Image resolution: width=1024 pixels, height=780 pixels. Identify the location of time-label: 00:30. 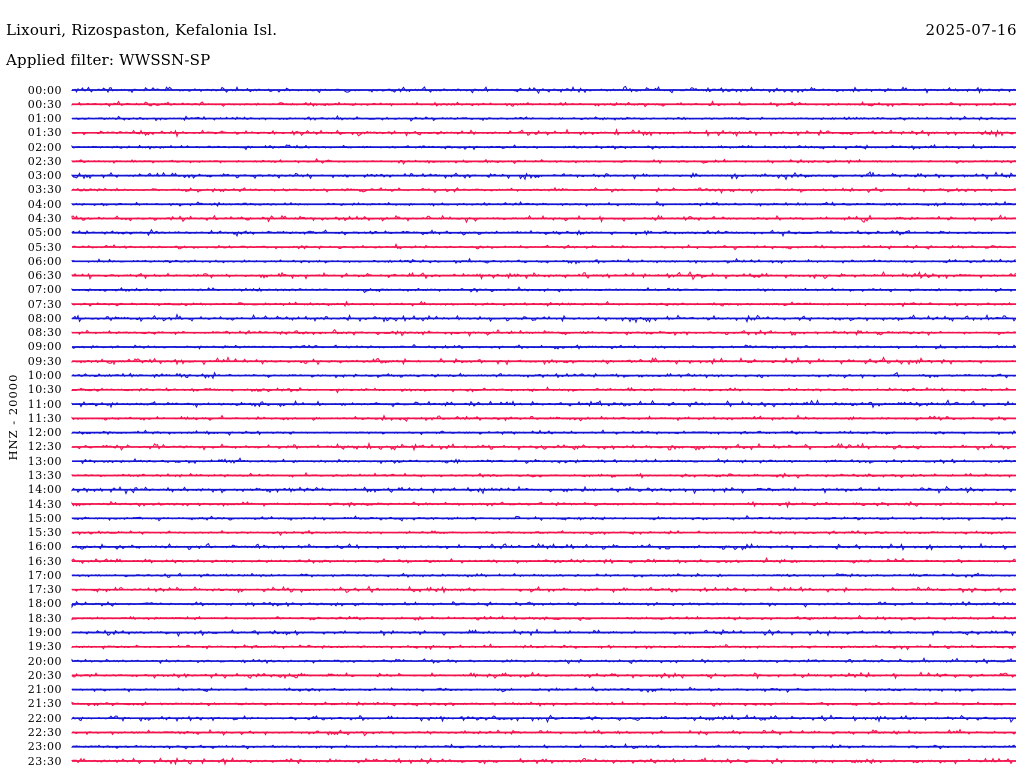
(44, 104).